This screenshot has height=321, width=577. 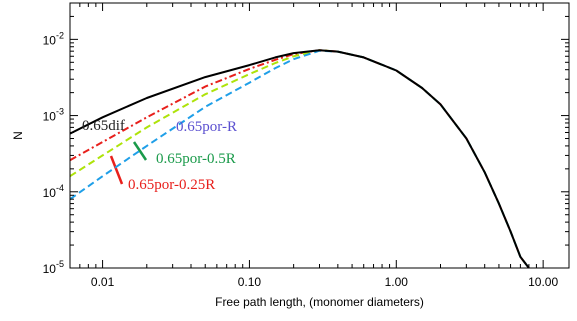 What do you see at coordinates (206, 127) in the screenshot?
I see `annotation-label: 0.65por-R` at bounding box center [206, 127].